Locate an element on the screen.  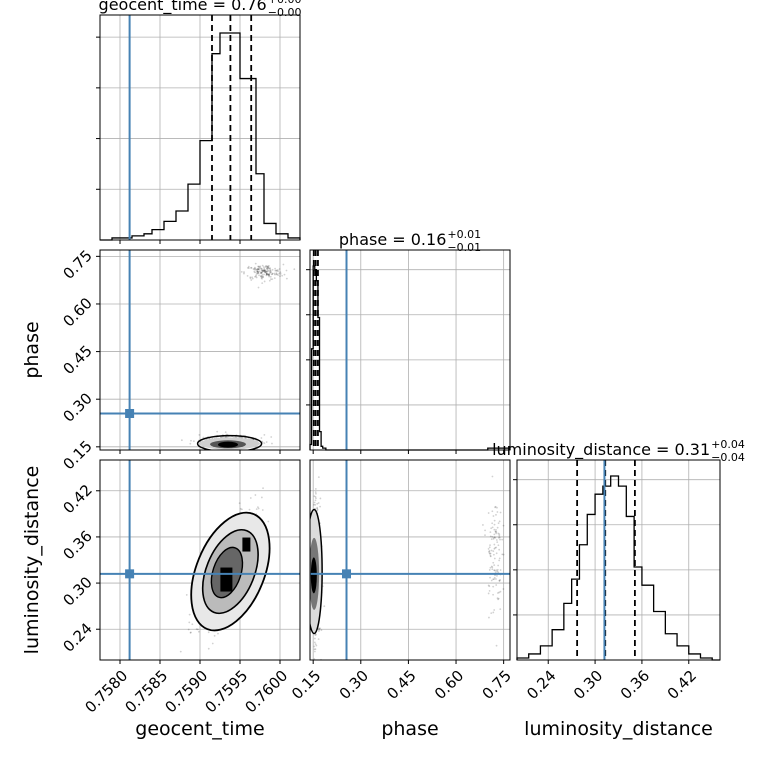
diag-panel-phase is located at coordinates (408, 351).